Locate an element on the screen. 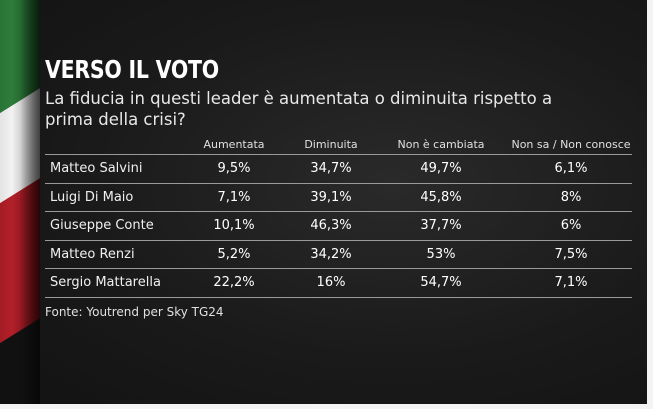  table-cell: 6,1% is located at coordinates (571, 168).